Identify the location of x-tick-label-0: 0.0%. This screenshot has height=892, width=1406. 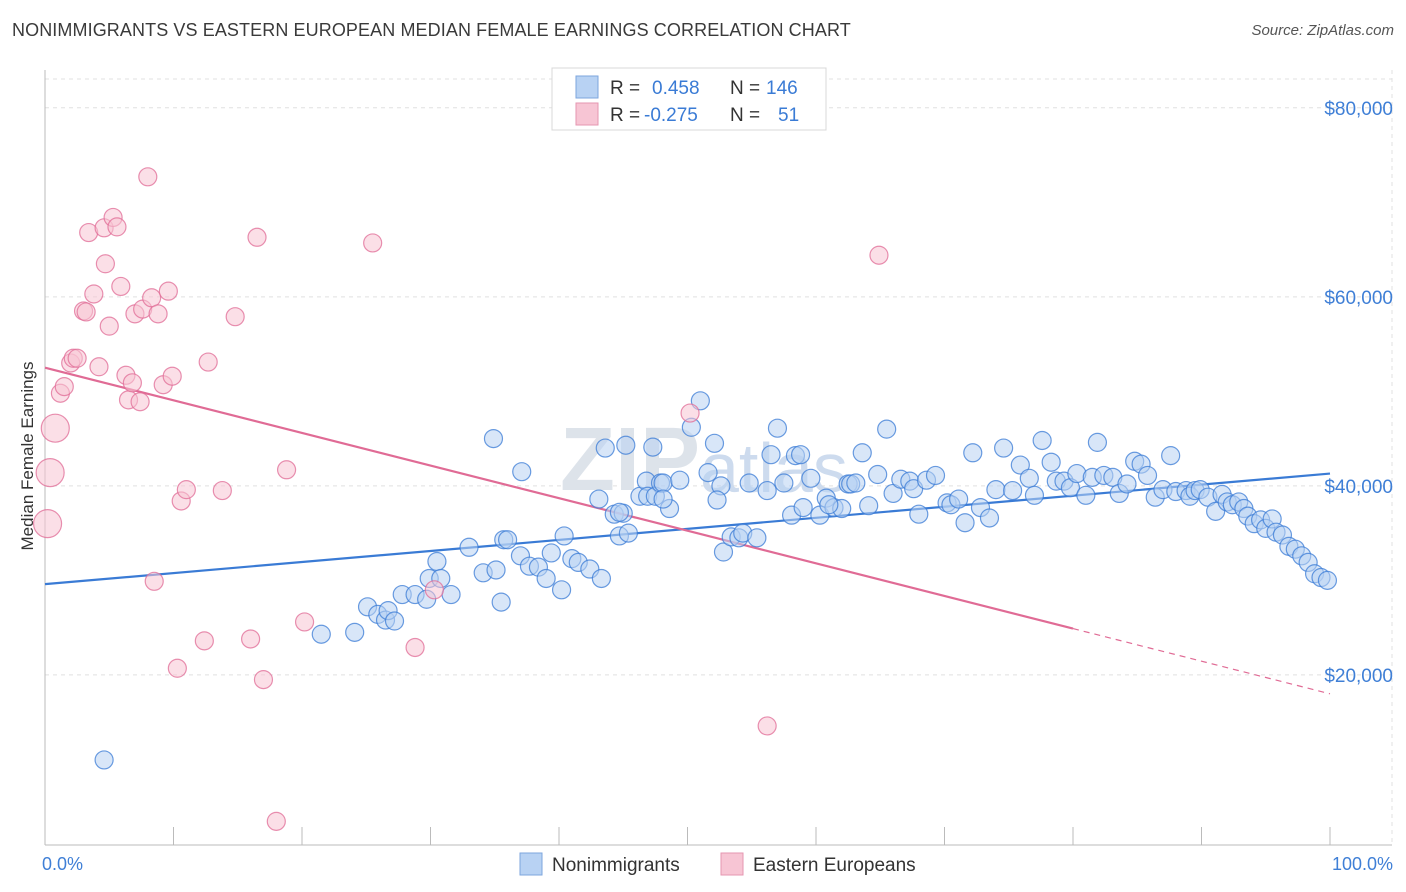
(62, 864).